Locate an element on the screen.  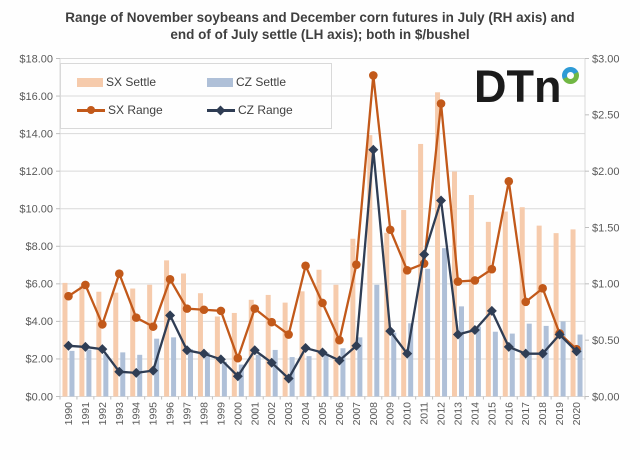
sx-settle-bar-2000 is located at coordinates (234, 354).